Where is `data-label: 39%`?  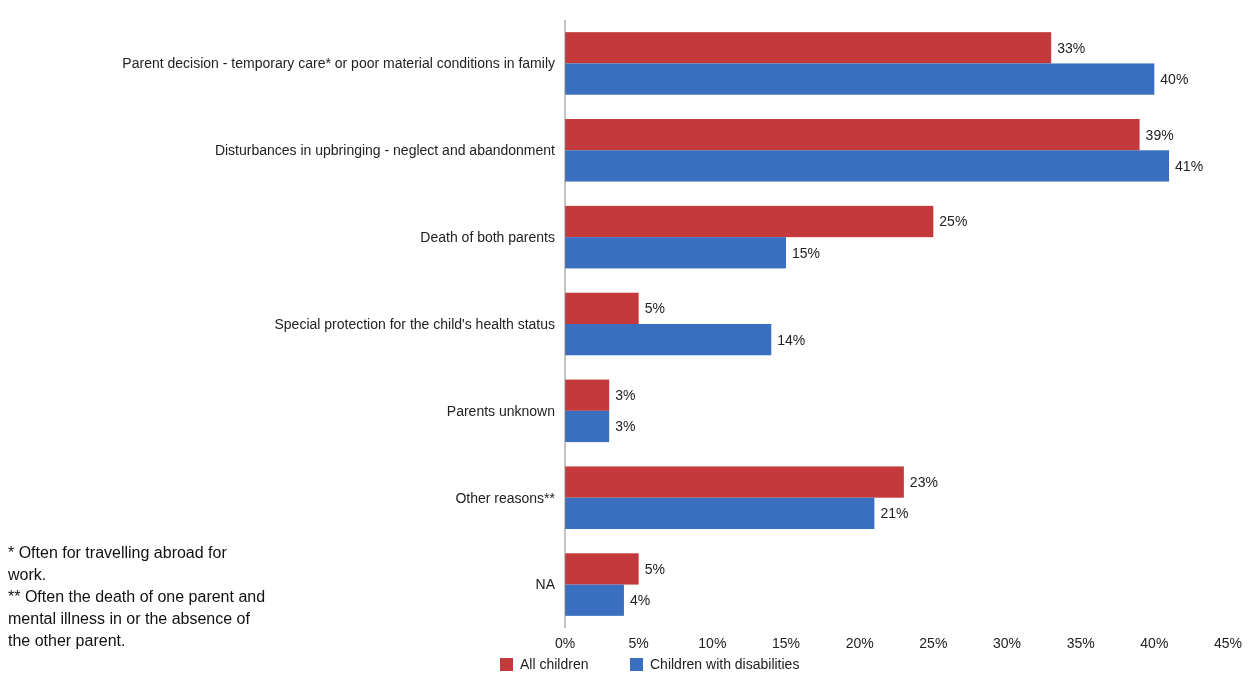 data-label: 39% is located at coordinates (1159, 134).